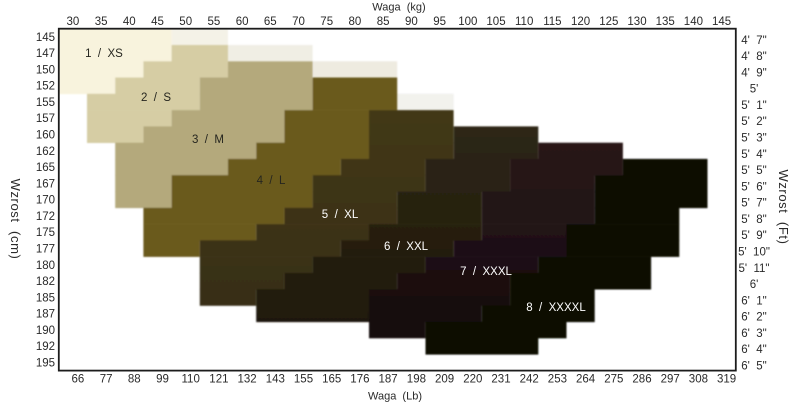 The height and width of the screenshot is (406, 800). Describe the element at coordinates (398, 8) in the screenshot. I see `svg-text: Waga (kg)` at that location.